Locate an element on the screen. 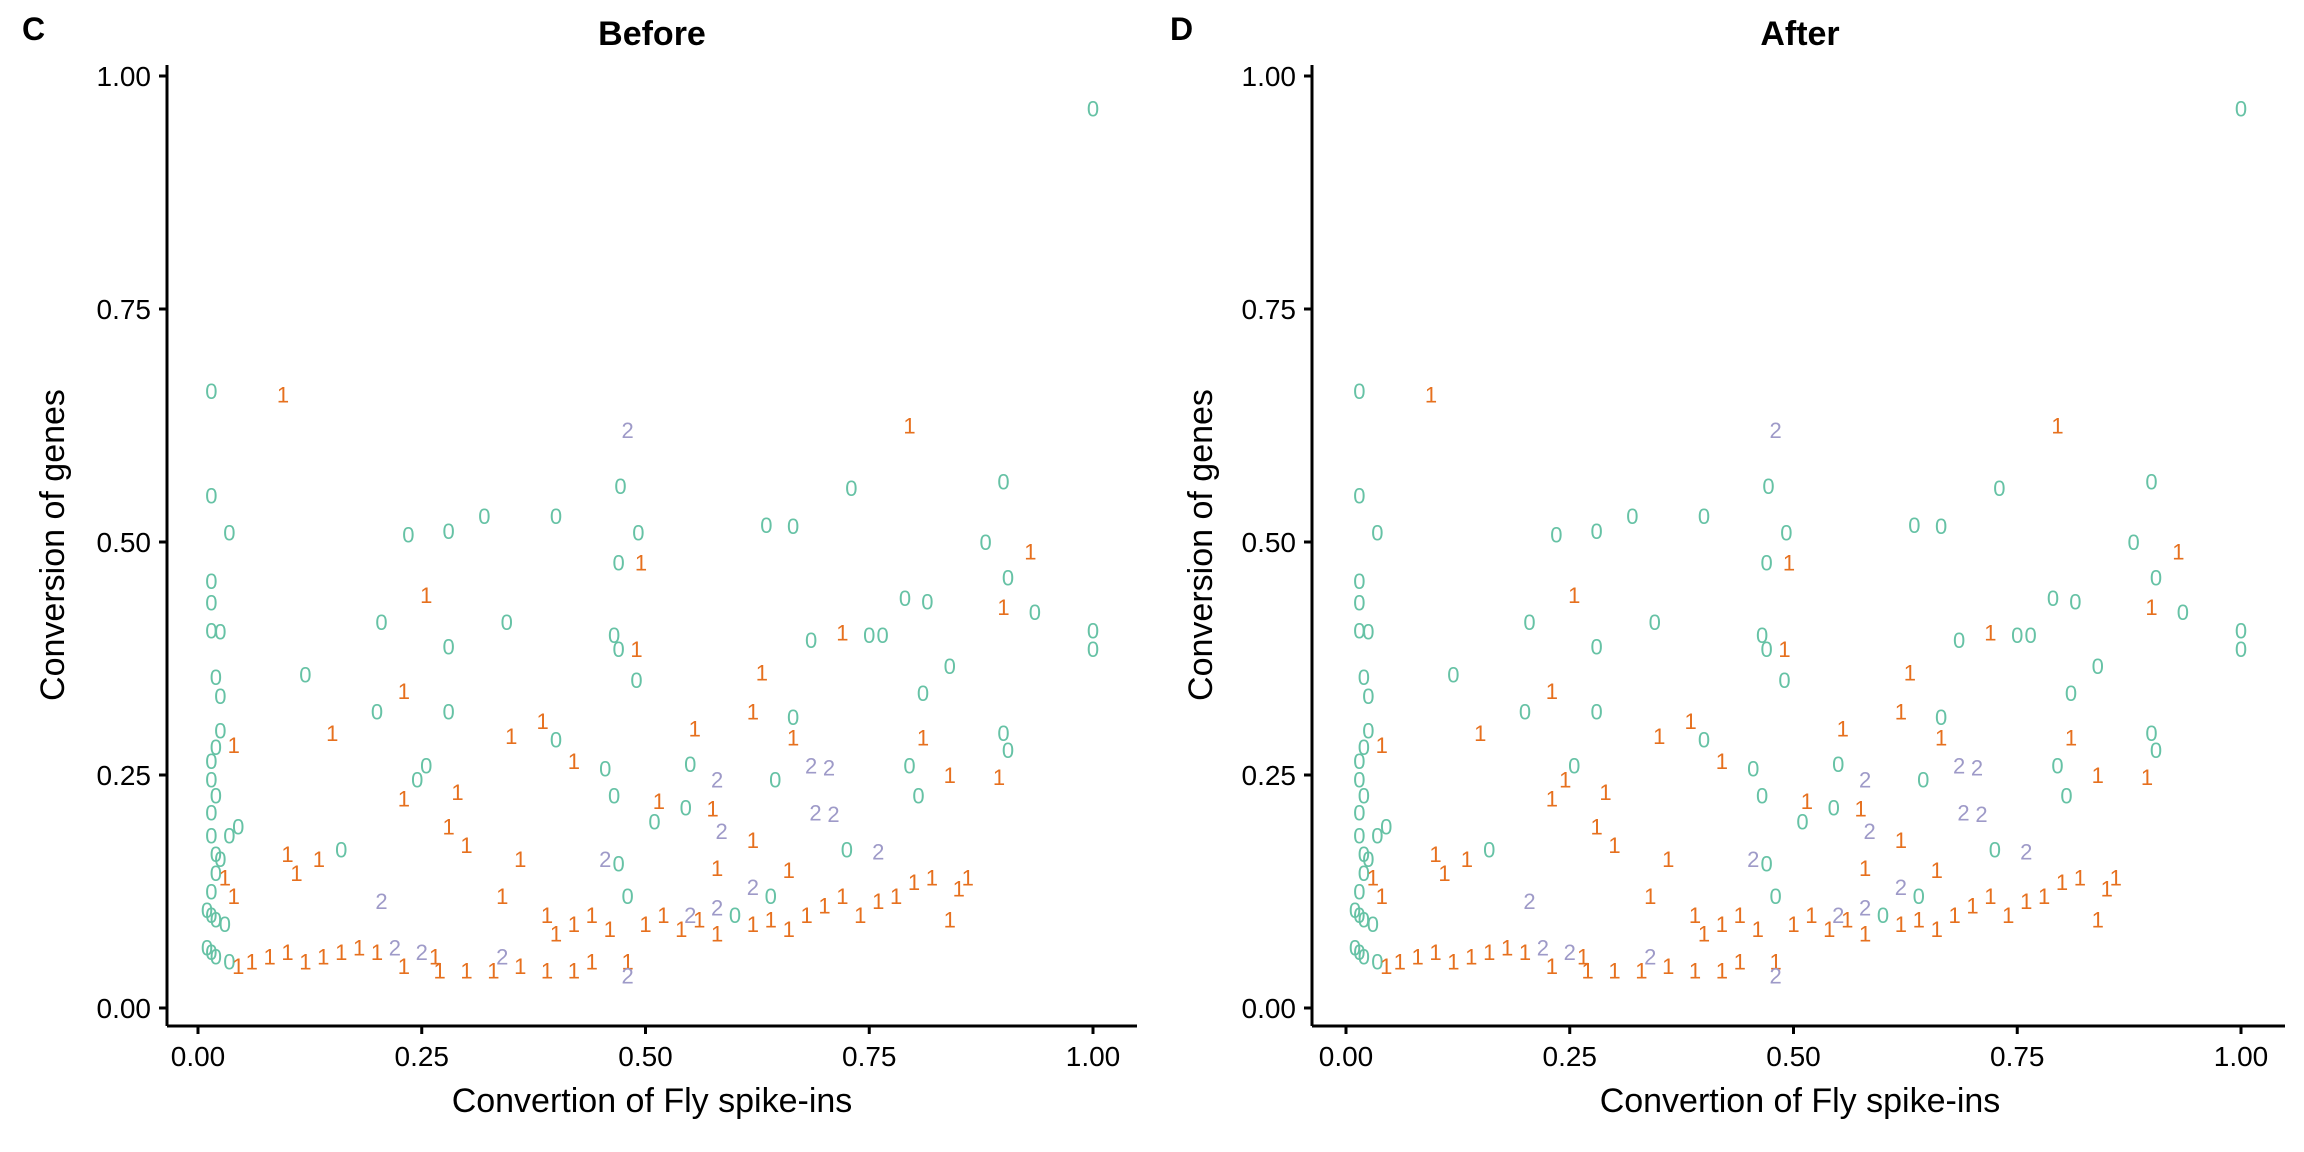 Image resolution: width=2304 pixels, height=1152 pixels. panel-letter: C is located at coordinates (33, 29).